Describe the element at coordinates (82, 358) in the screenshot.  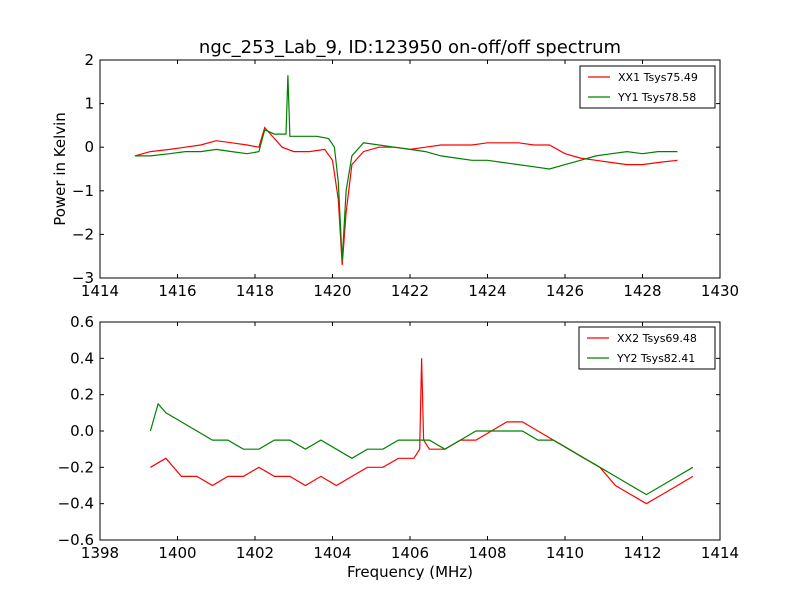
I see `y-tick-label: 0.4` at that location.